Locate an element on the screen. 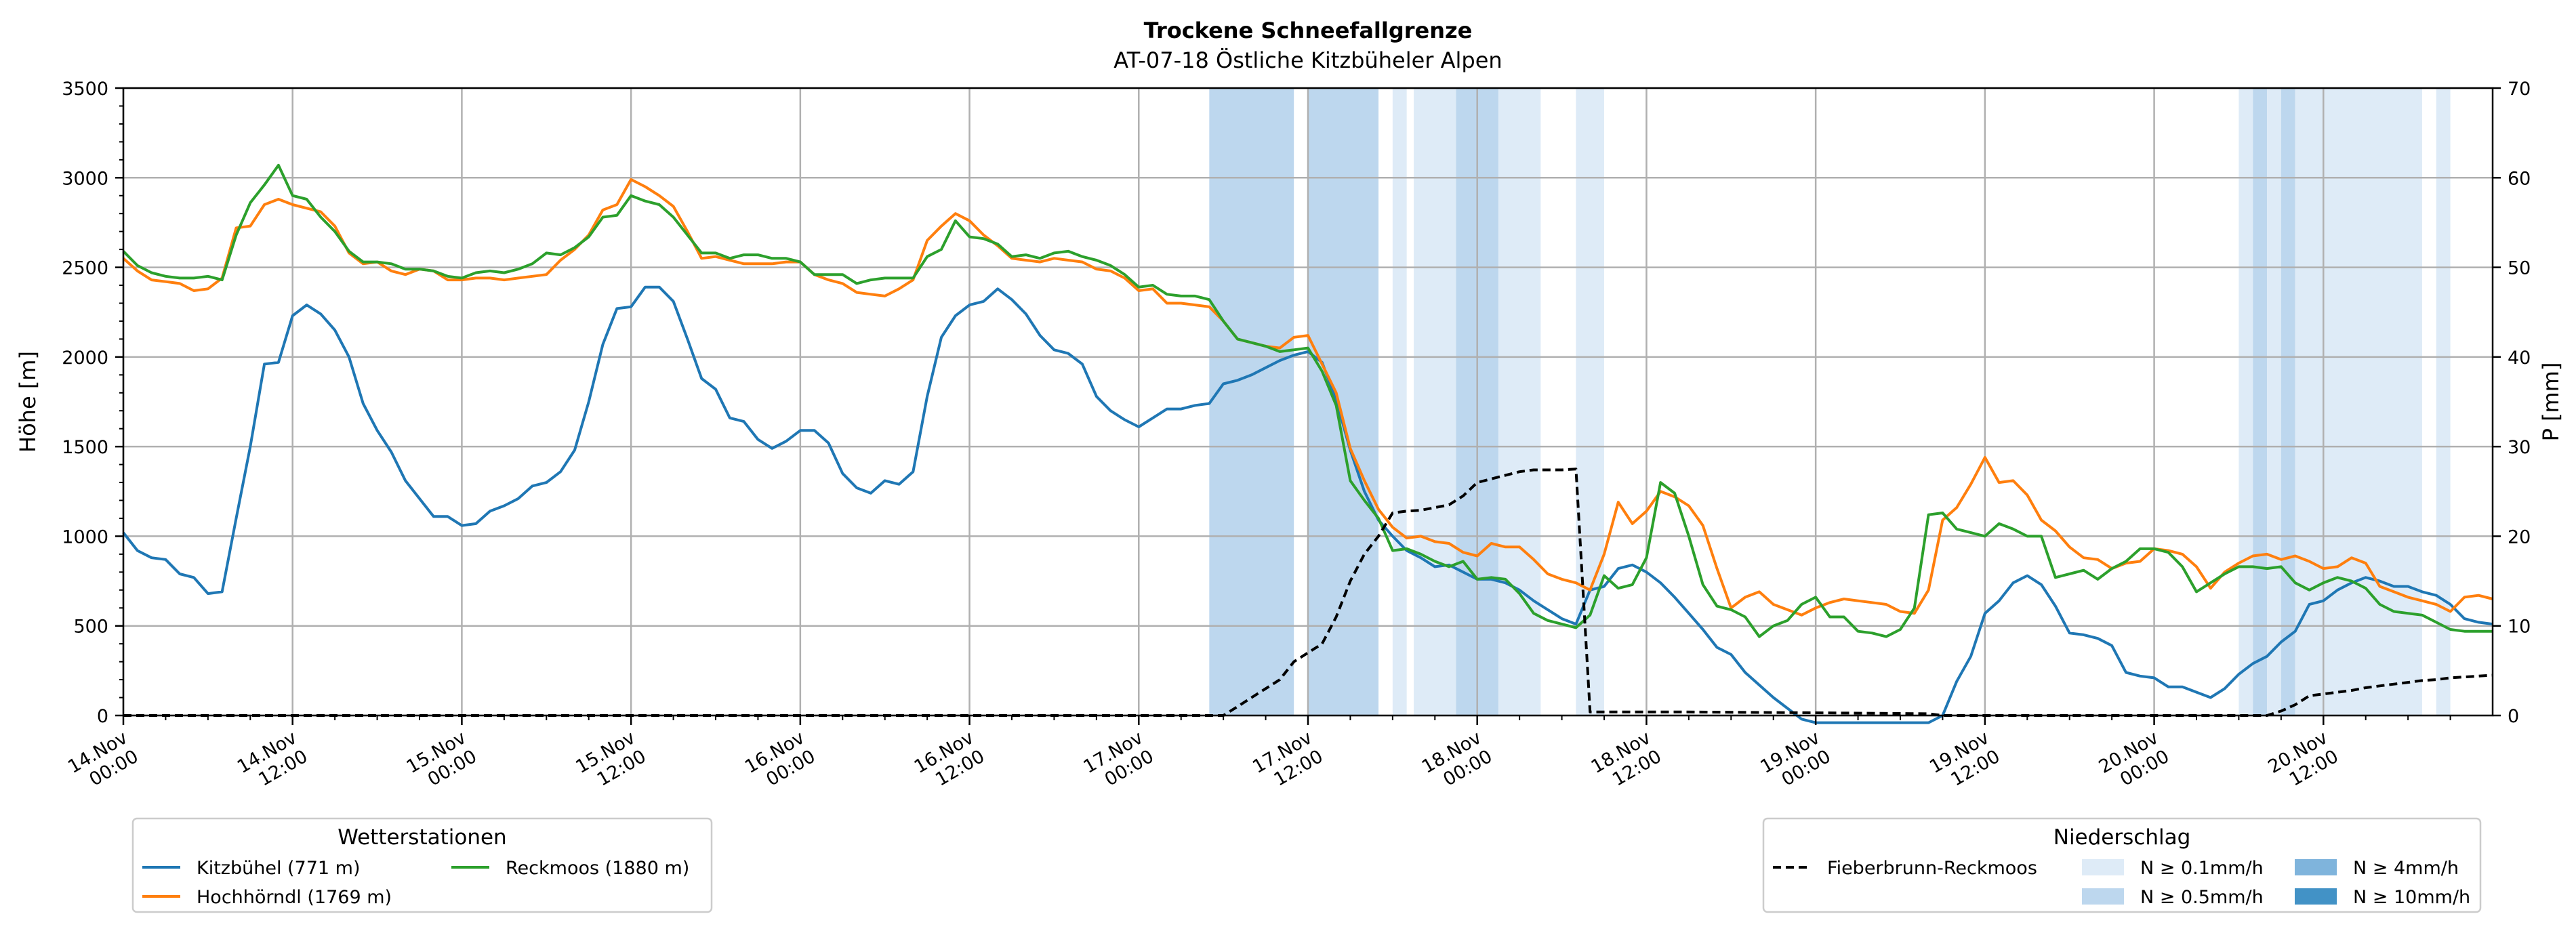  chart-subtitle: AT-07-18 Östliche Kitzbüheler Alpen is located at coordinates (1308, 60).